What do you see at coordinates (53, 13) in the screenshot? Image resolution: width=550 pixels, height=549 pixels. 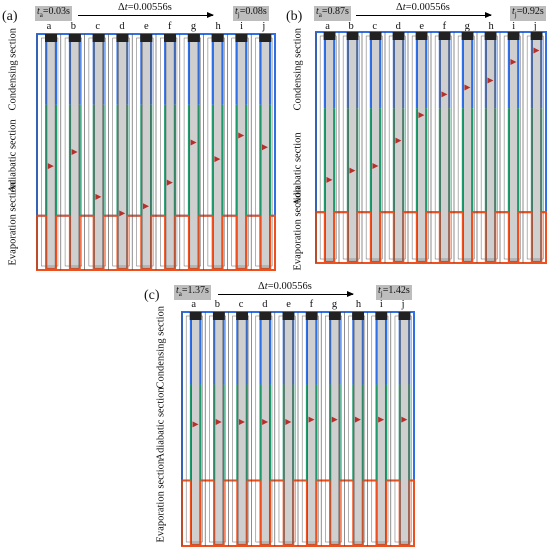 I see `start-time-label: ta=0.03s` at bounding box center [53, 13].